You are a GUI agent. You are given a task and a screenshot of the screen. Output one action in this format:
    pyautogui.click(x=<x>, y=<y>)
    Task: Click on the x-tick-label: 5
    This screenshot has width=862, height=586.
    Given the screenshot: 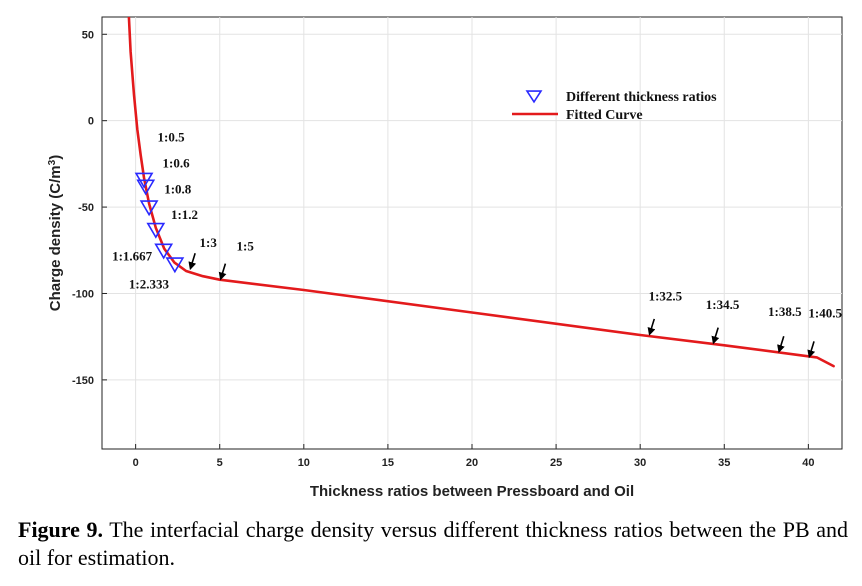 What is the action you would take?
    pyautogui.click(x=220, y=463)
    